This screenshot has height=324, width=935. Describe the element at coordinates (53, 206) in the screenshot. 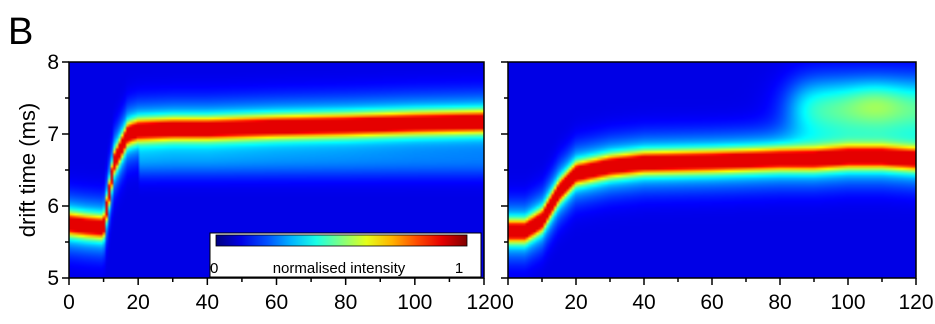

I see `y-tick-label: 6` at that location.